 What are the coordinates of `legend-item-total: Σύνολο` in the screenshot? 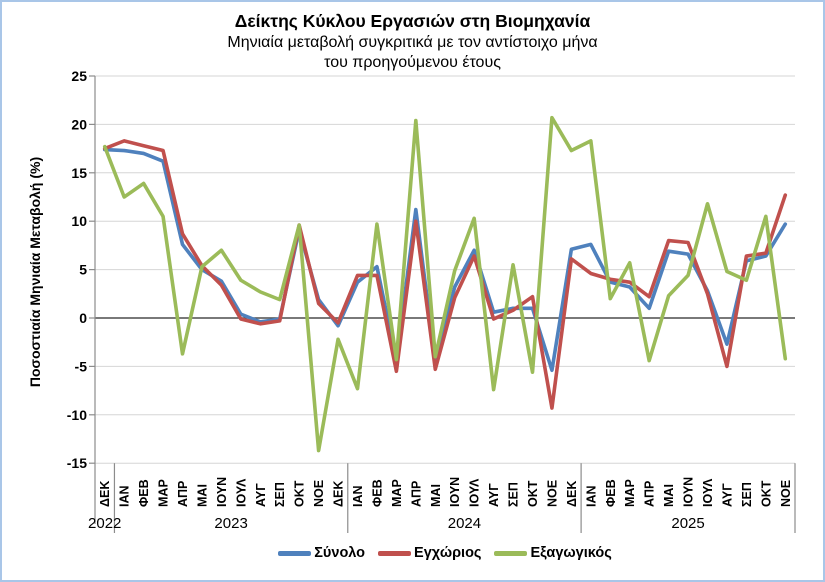 It's located at (321, 553).